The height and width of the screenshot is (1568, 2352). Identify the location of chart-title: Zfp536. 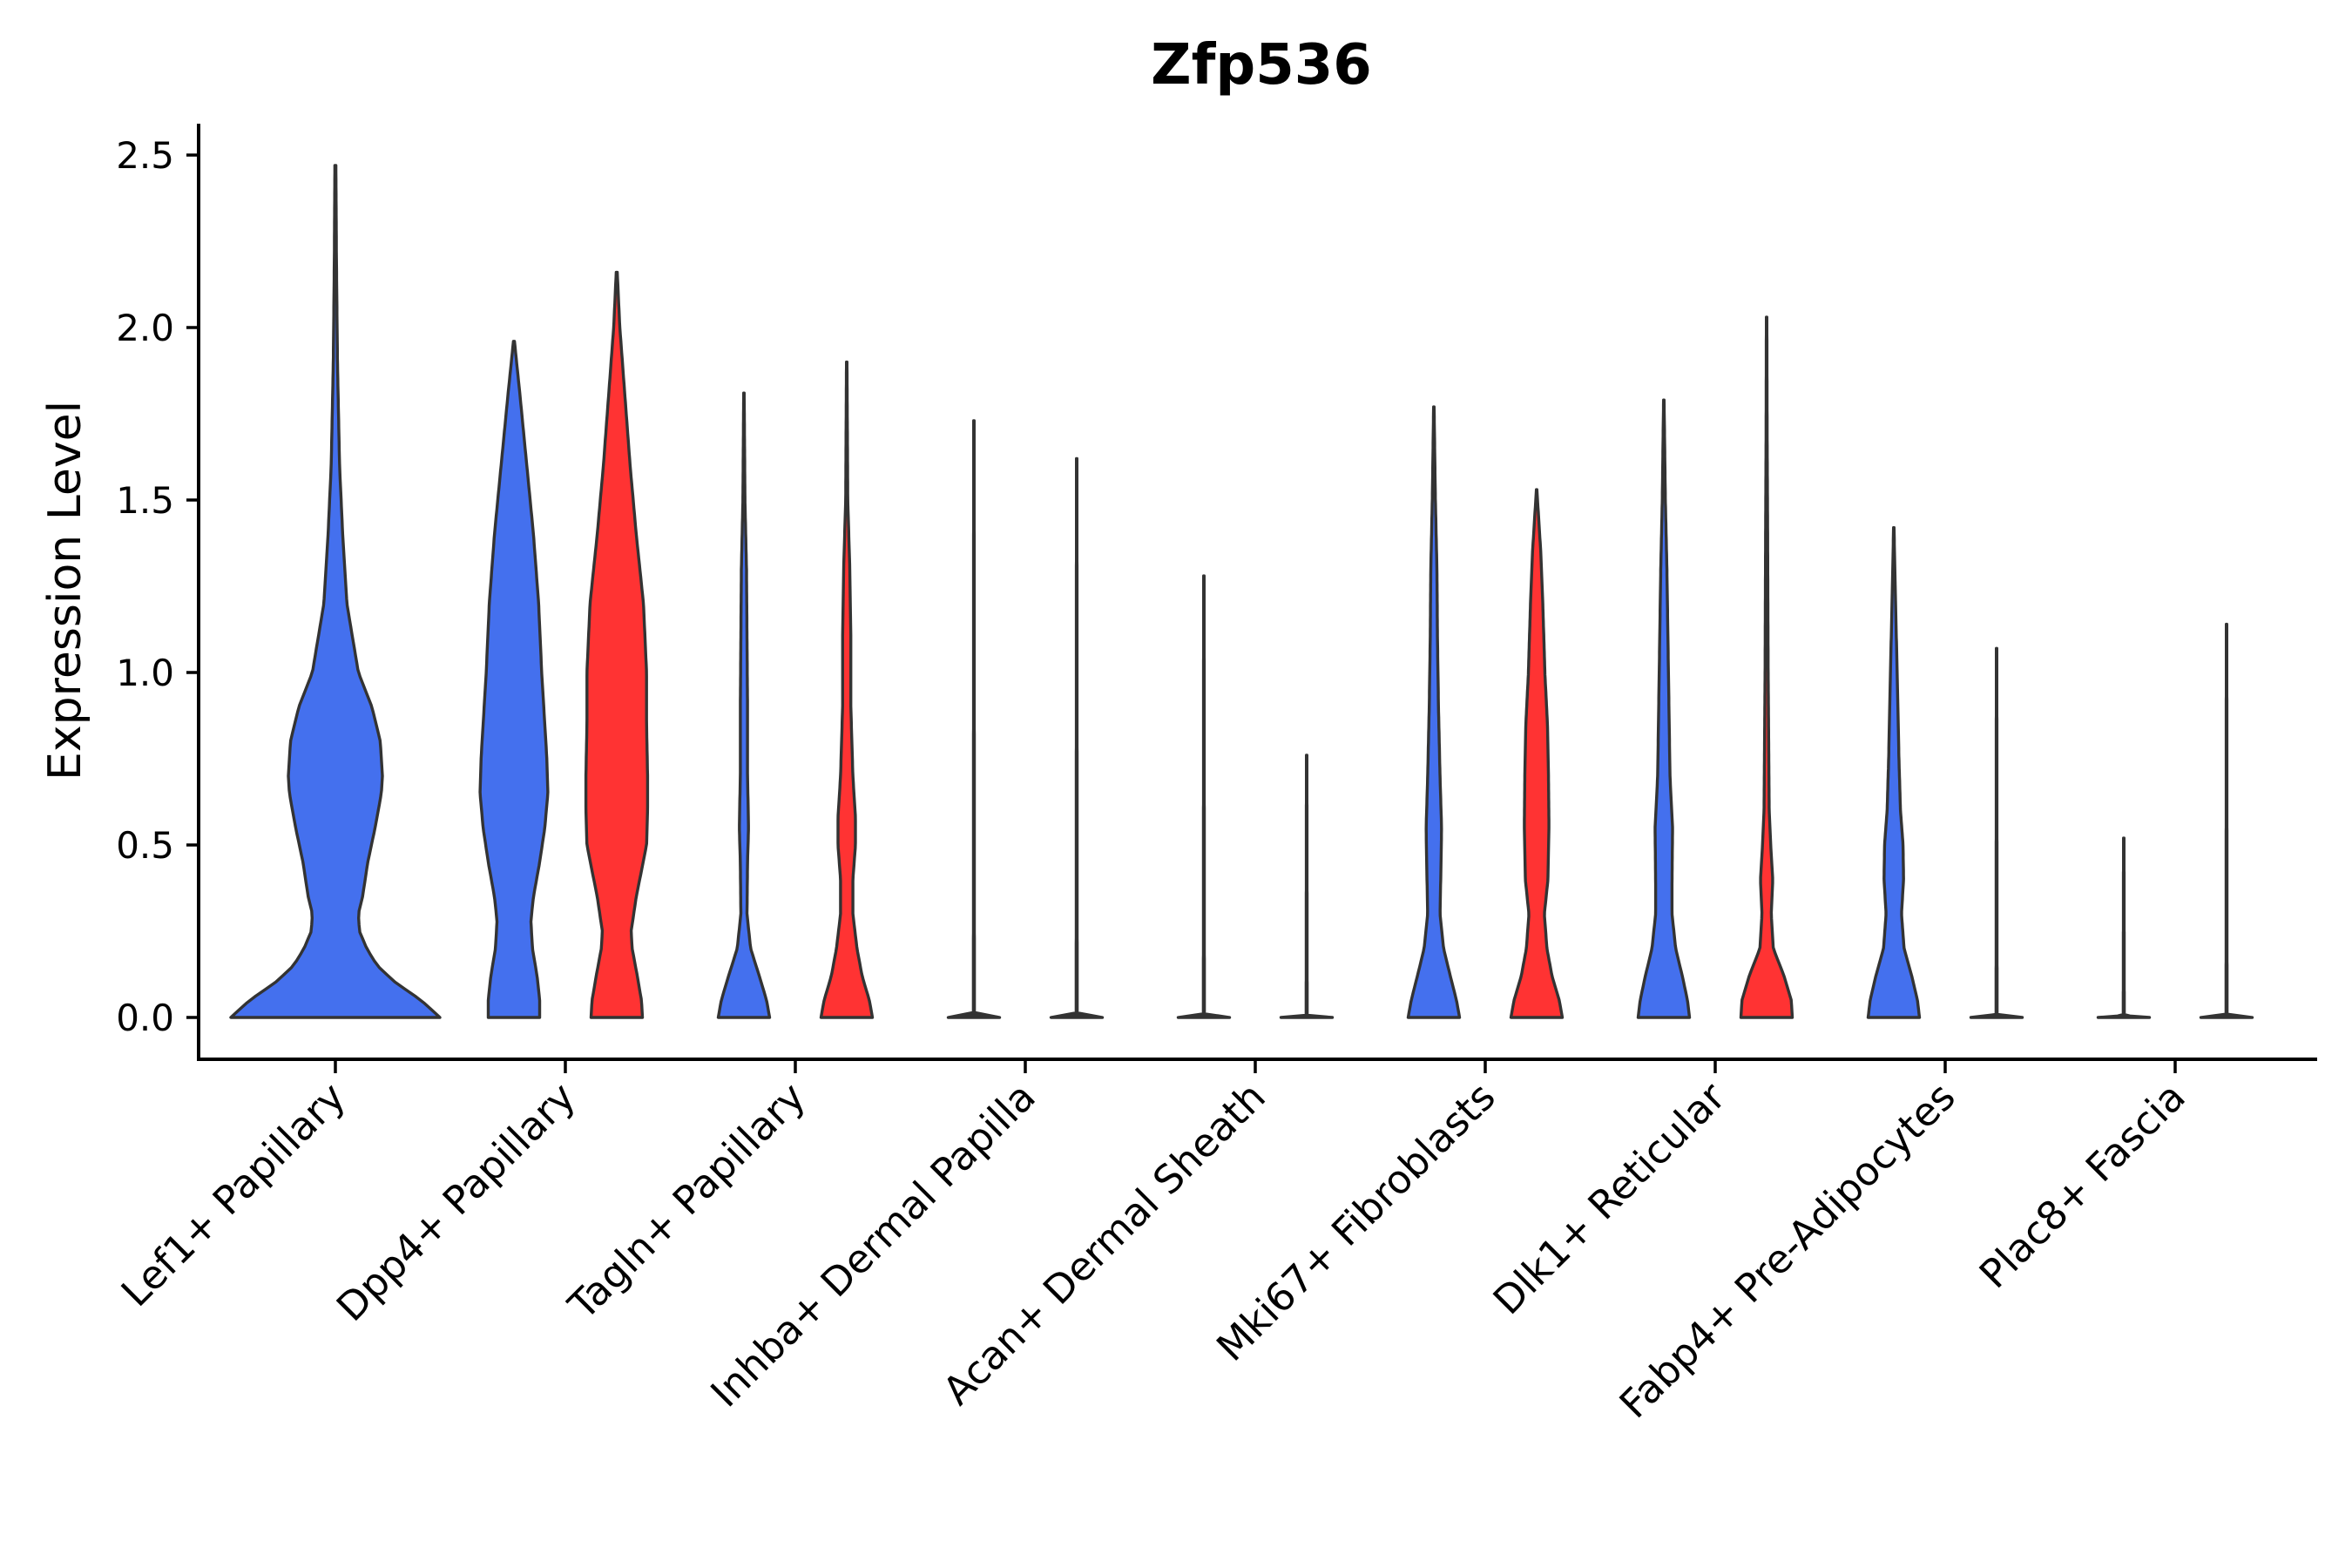
(1261, 66).